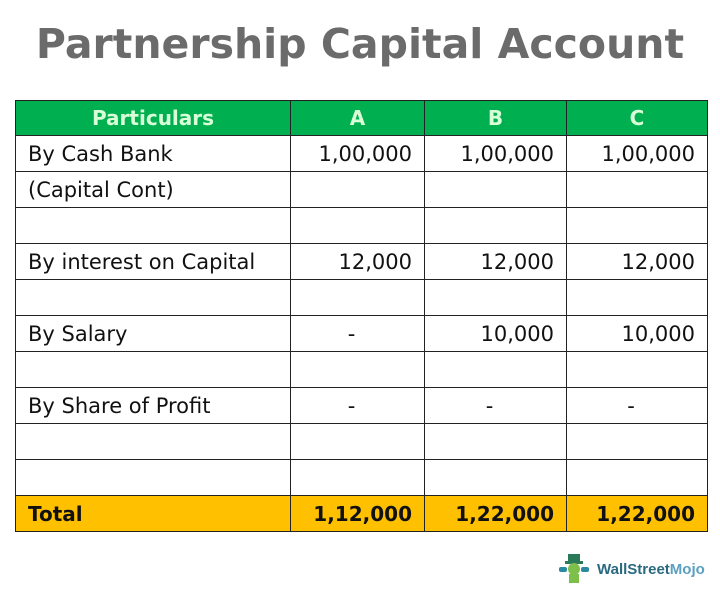  I want to click on particulars-cell: By interest on Capital, so click(153, 261).